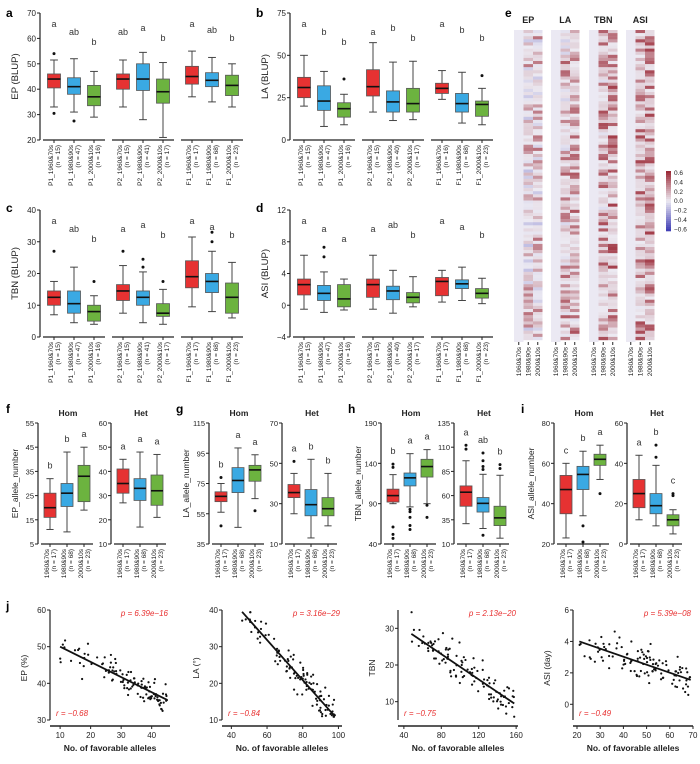 Image resolution: width=700 pixels, height=764 pixels. Describe the element at coordinates (282, 748) in the screenshot. I see `scatter-1-x-label: No. of favorable alleles` at that location.